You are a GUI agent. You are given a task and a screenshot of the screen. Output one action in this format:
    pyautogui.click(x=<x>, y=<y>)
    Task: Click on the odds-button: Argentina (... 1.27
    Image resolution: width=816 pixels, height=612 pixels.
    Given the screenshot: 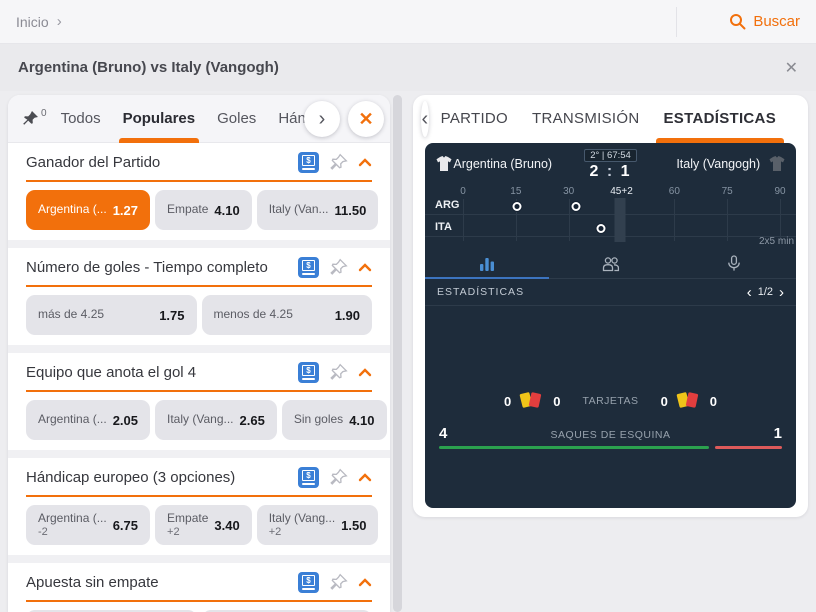 What is the action you would take?
    pyautogui.click(x=88, y=210)
    